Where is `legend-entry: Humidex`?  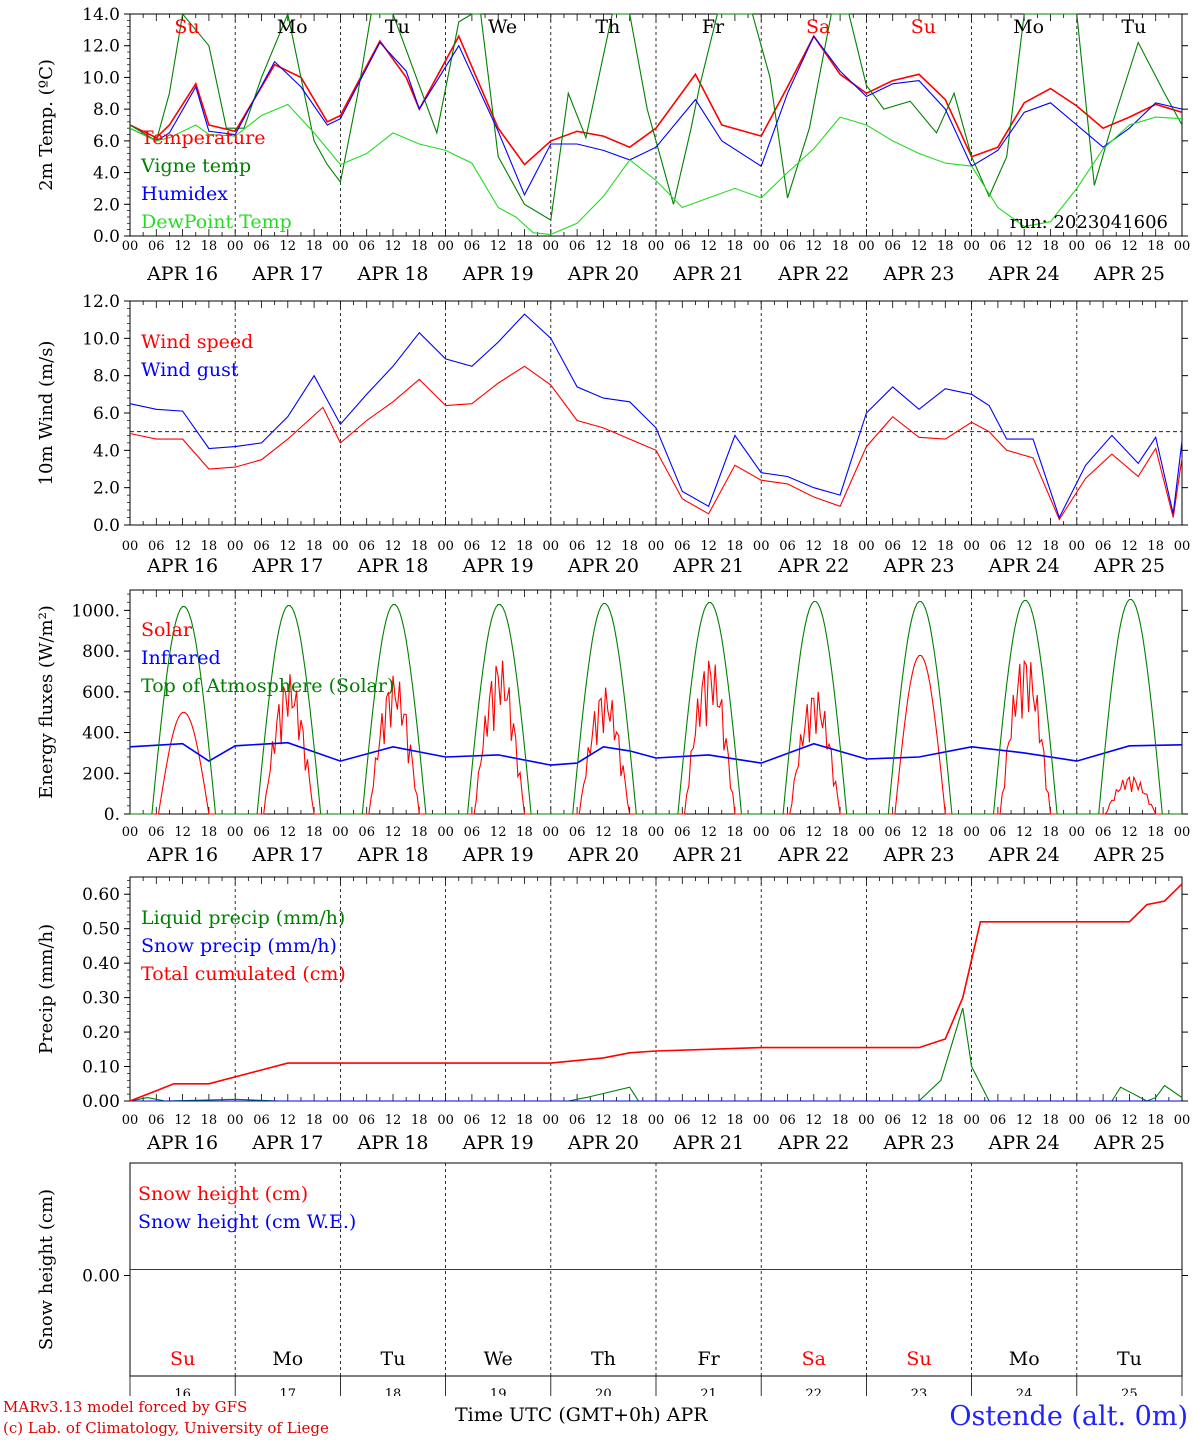
legend-entry: Humidex is located at coordinates (184, 194).